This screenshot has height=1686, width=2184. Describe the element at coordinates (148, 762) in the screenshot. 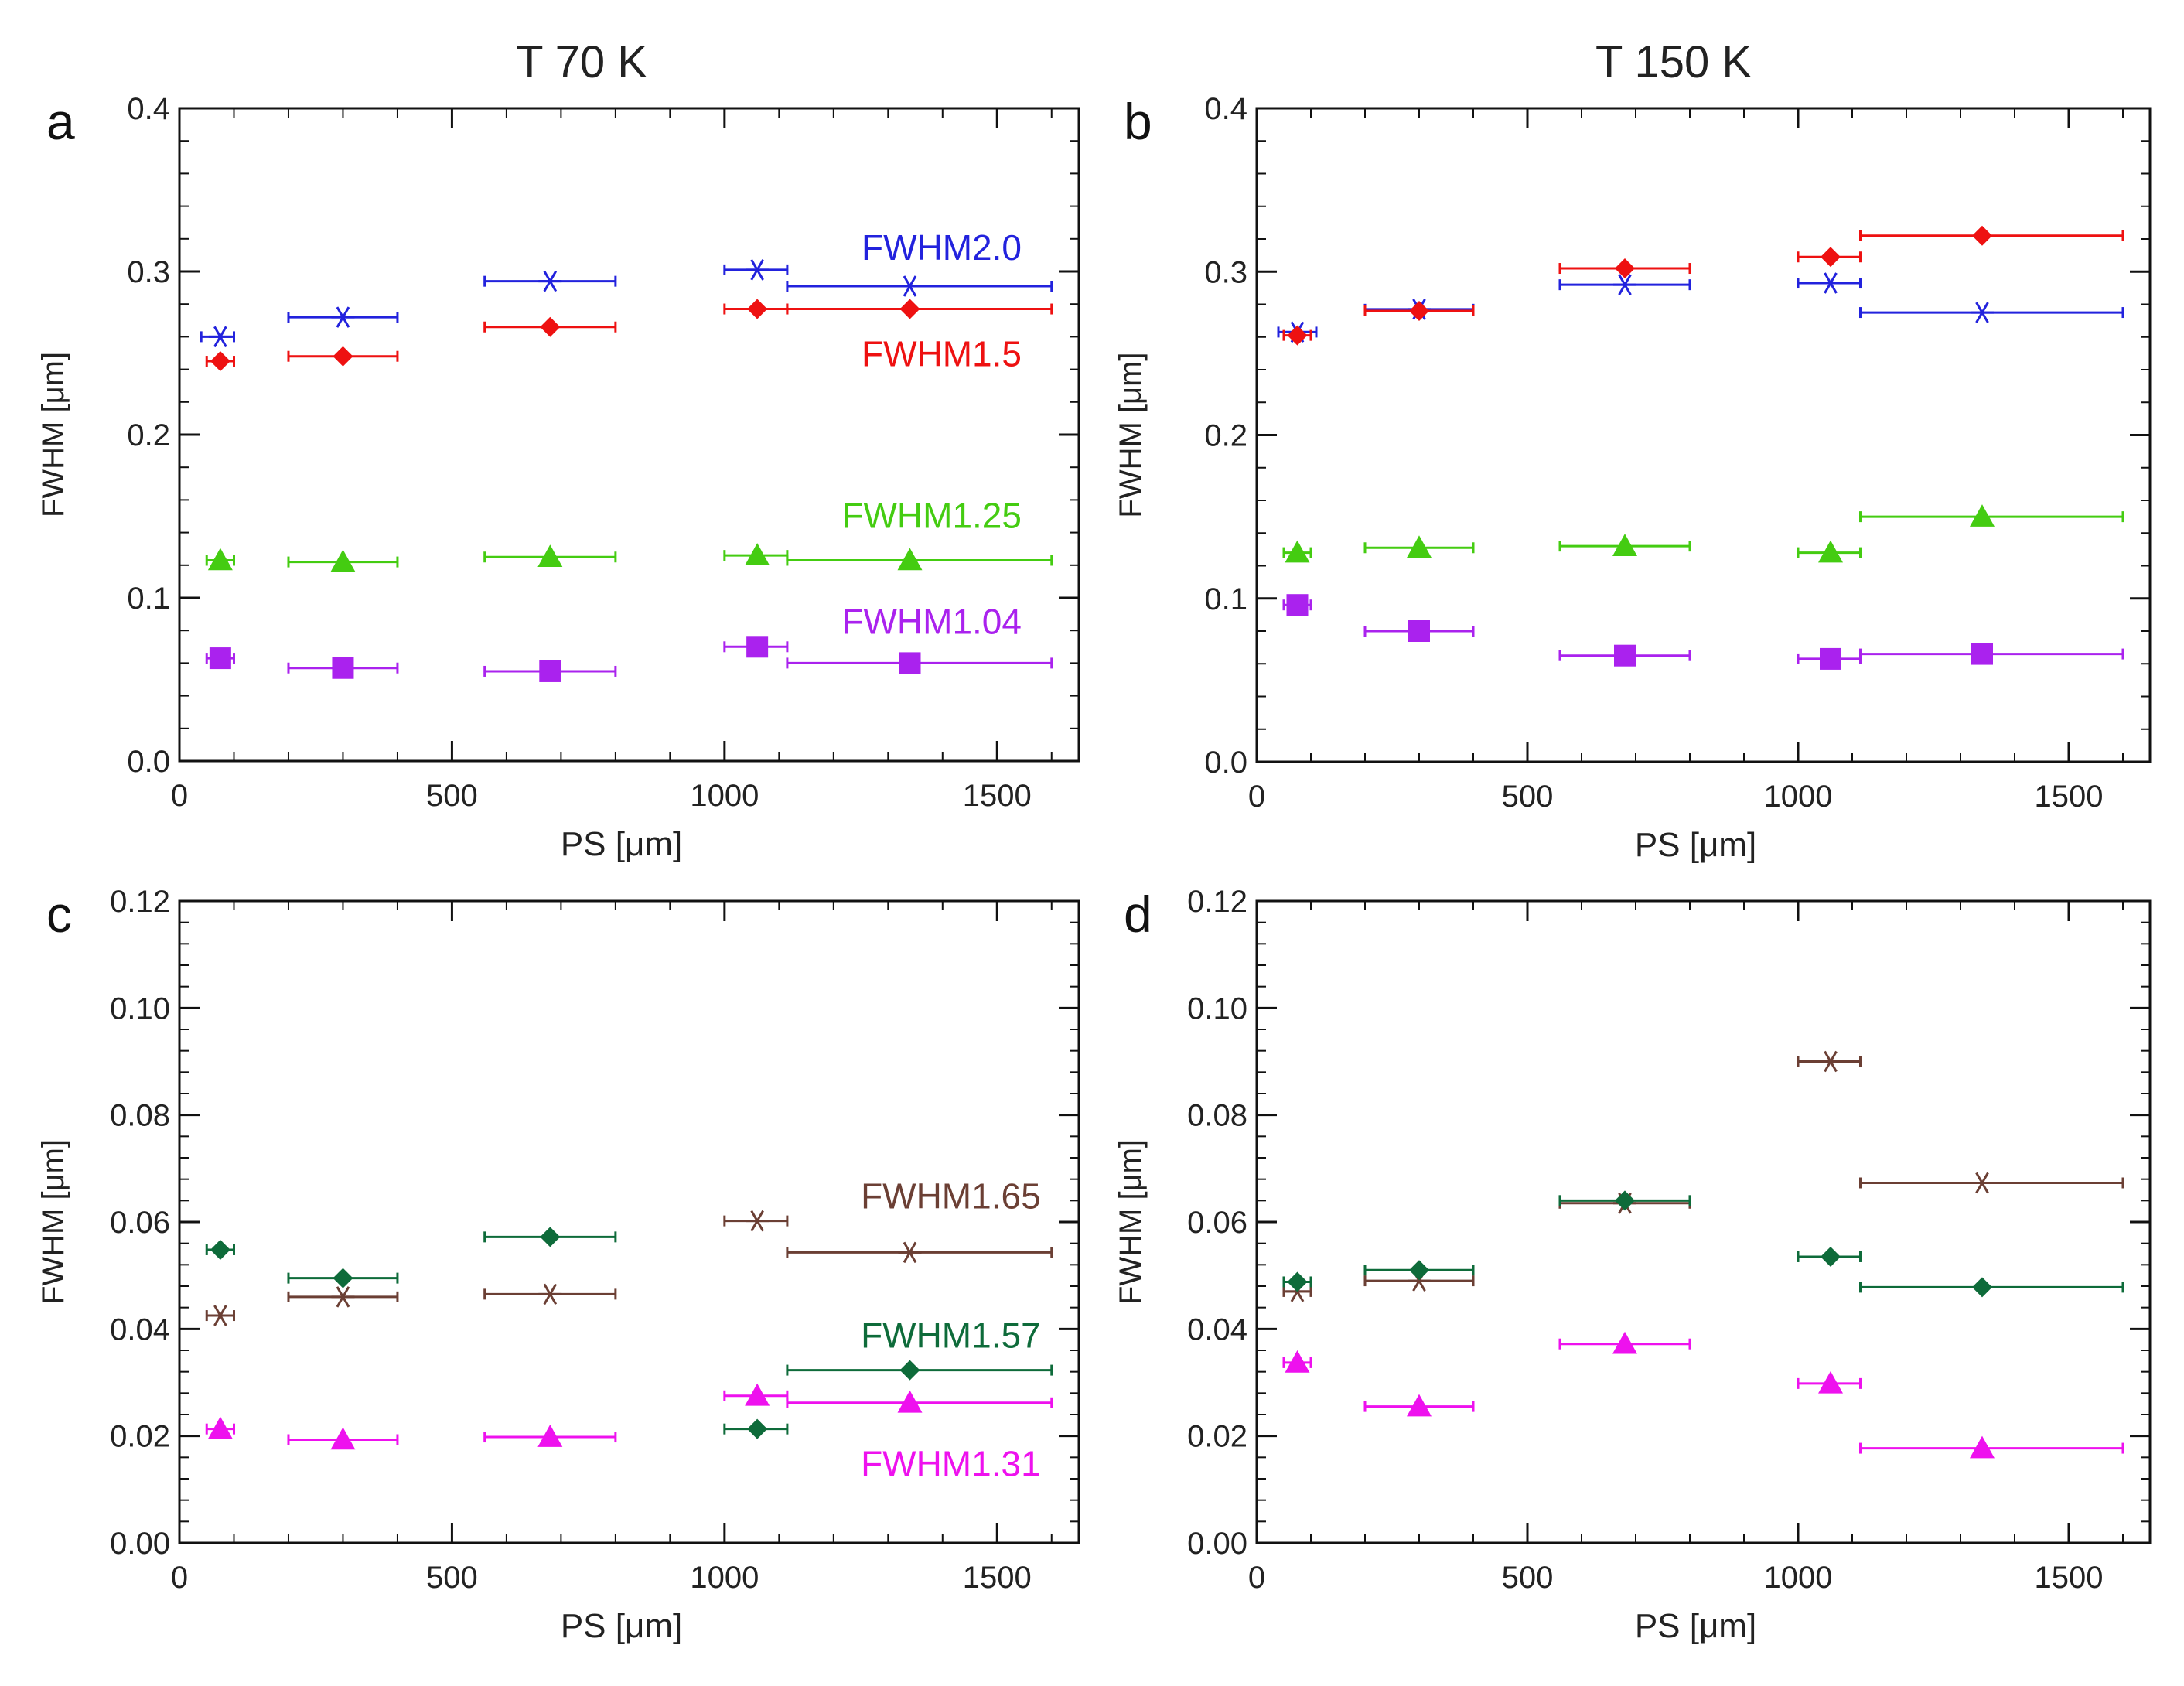

I see `y-tick-label: 0.0` at that location.